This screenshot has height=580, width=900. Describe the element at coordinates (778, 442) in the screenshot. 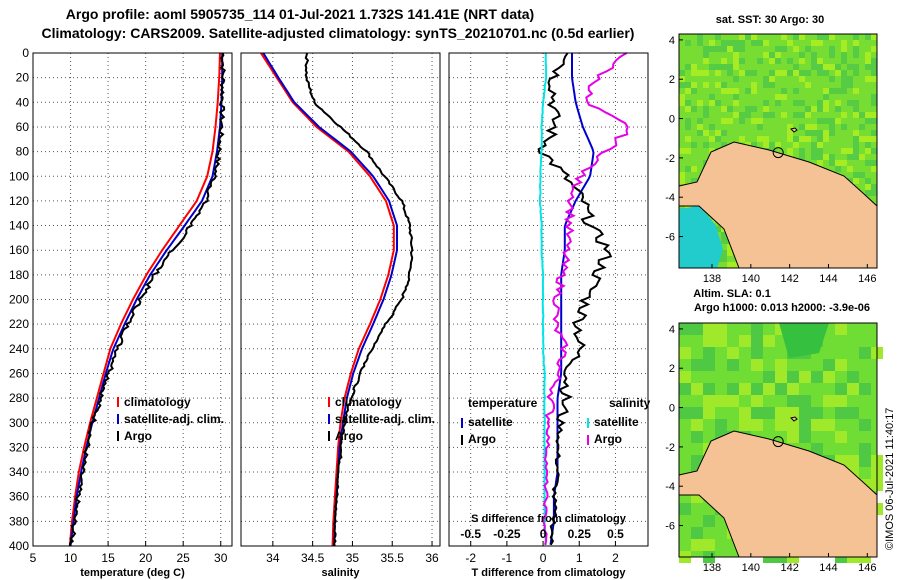

I see `sla-map-argo-marker` at that location.